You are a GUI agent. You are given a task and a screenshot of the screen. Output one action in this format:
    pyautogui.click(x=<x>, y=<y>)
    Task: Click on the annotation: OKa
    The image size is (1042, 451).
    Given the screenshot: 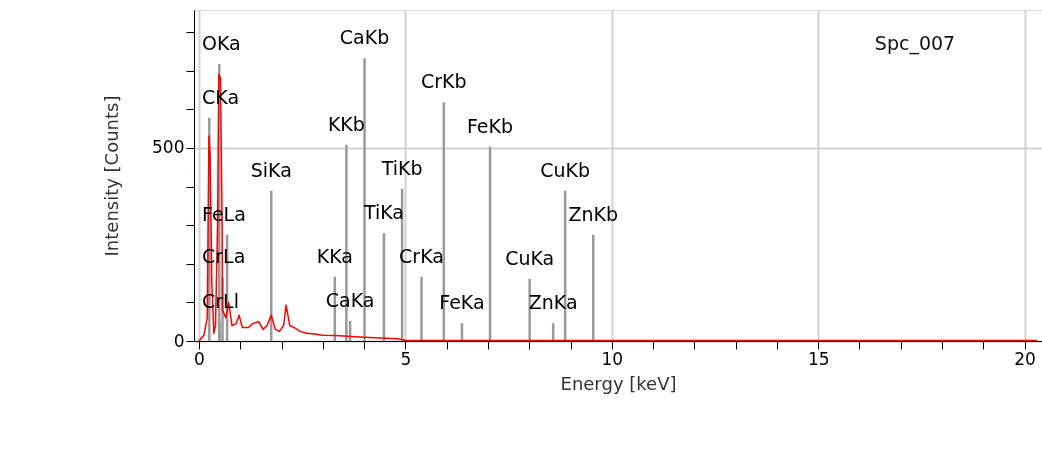 What is the action you would take?
    pyautogui.click(x=221, y=43)
    